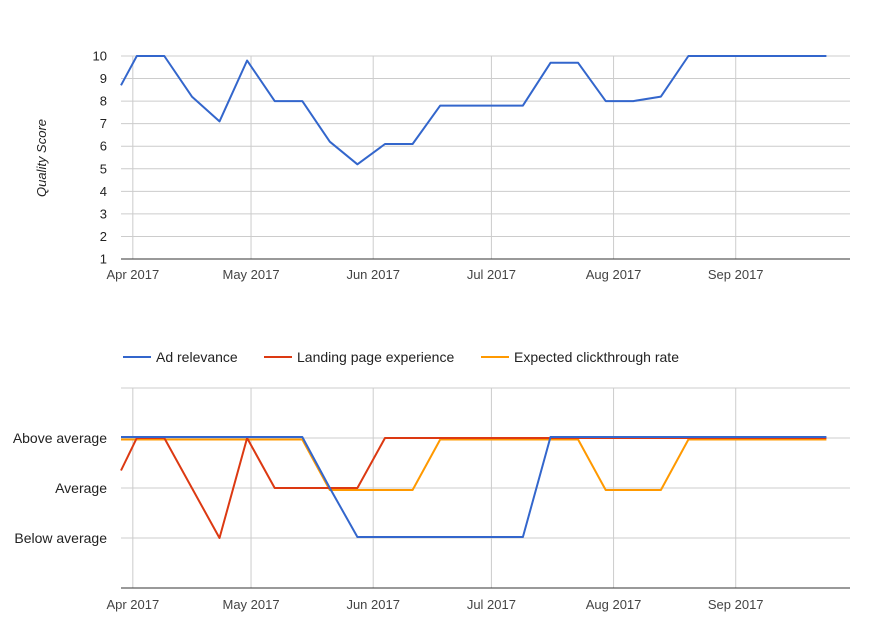 The image size is (893, 632). What do you see at coordinates (103, 123) in the screenshot?
I see `y-tick-label: 7` at bounding box center [103, 123].